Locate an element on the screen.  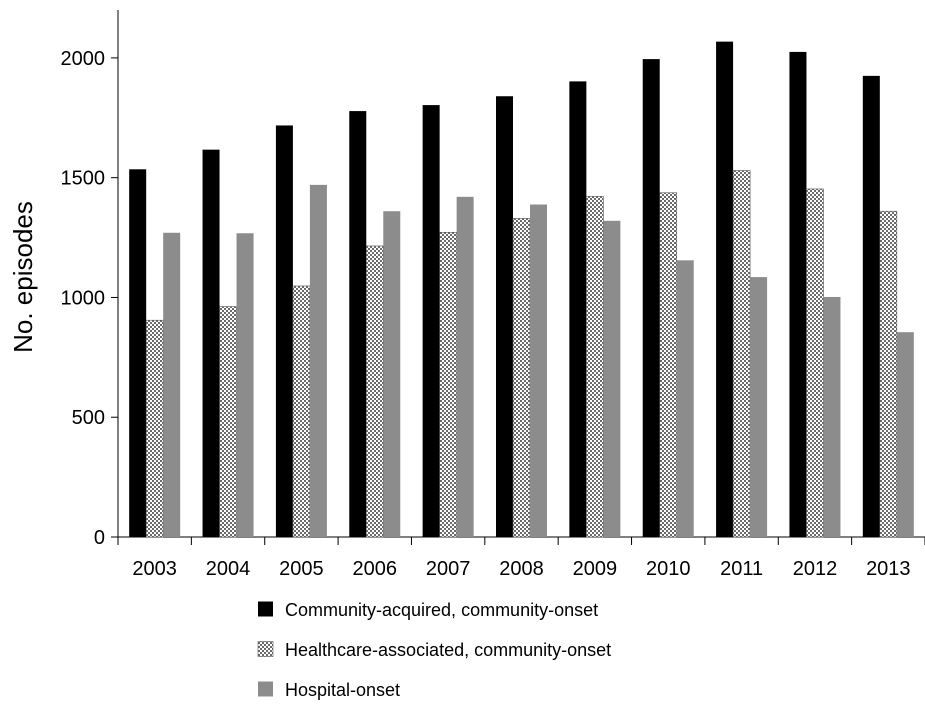
x-tick-label: 2012 is located at coordinates (815, 569).